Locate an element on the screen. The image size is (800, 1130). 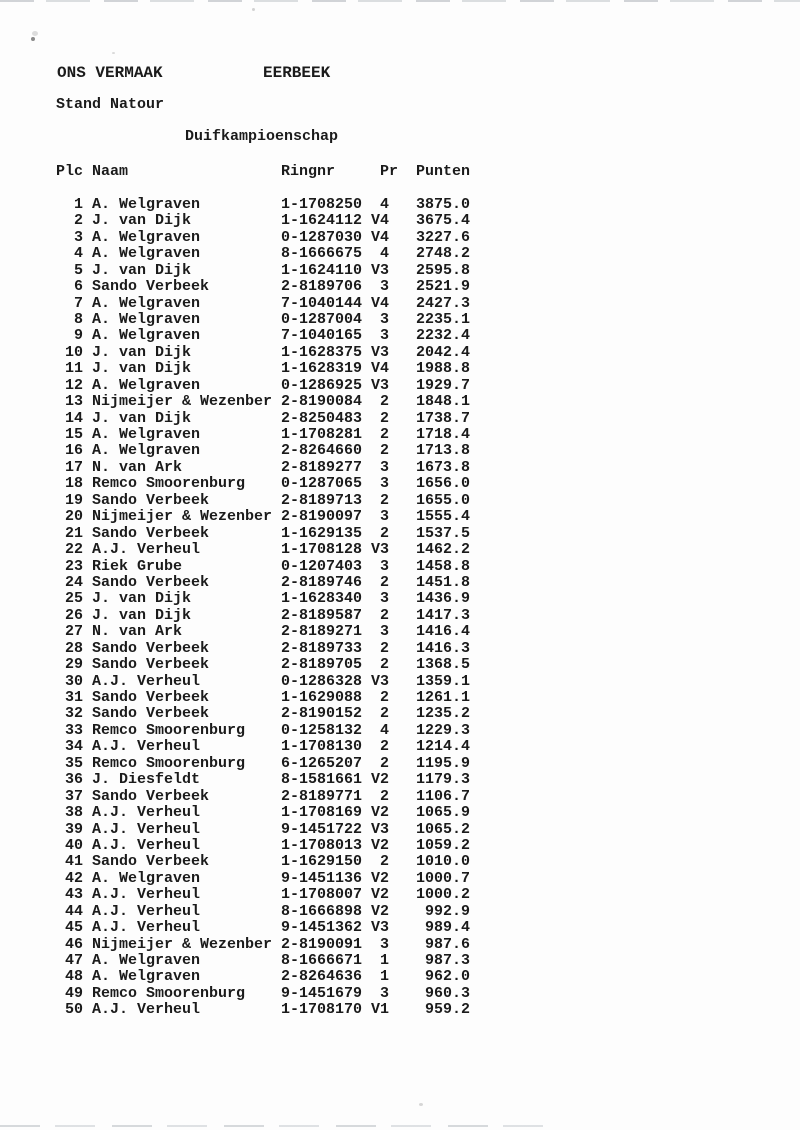
cell-ringnr: 2-8189271 is located at coordinates (322, 632).